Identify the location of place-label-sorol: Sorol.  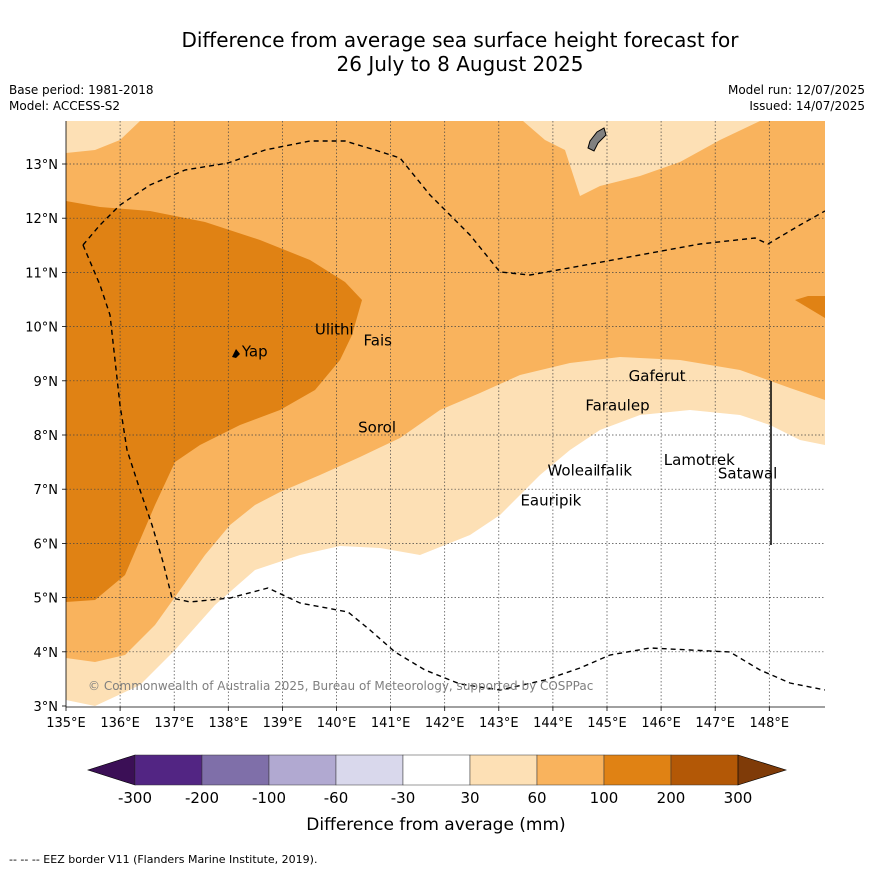
(377, 427).